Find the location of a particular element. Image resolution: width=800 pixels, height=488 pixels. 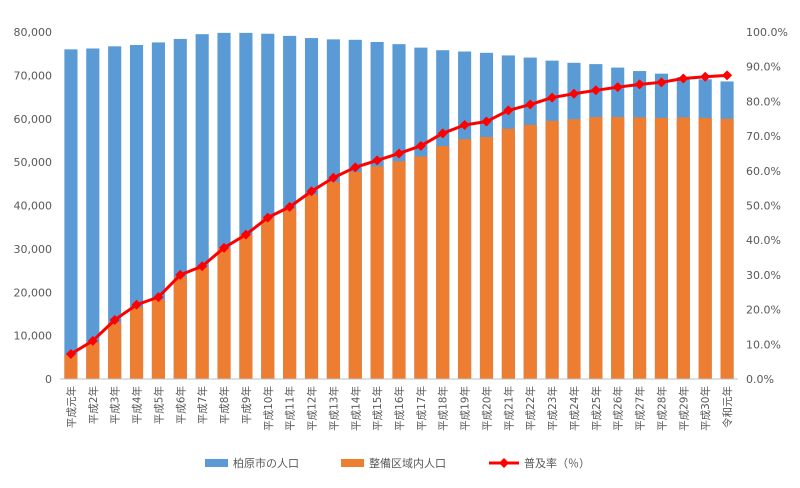

legend-label-rate: 普及率（％） is located at coordinates (557, 463).